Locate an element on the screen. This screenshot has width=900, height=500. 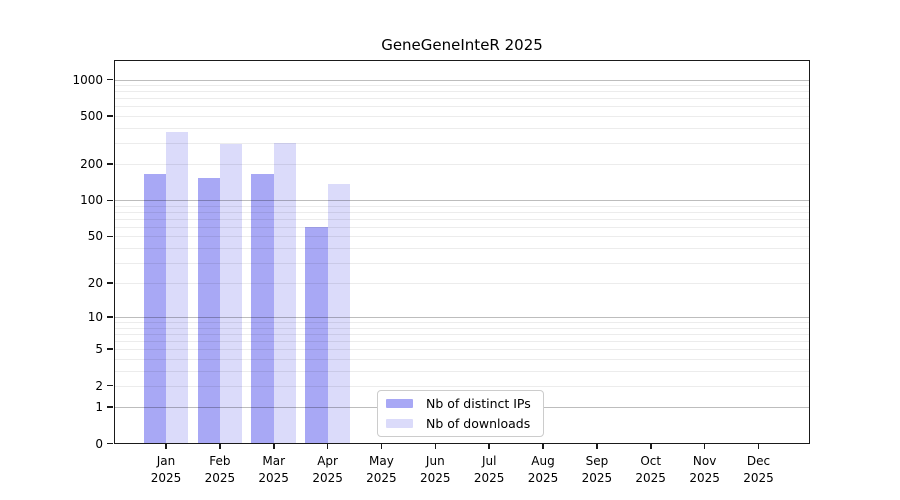
y-axis-tick-label: 20 is located at coordinates (95, 283).